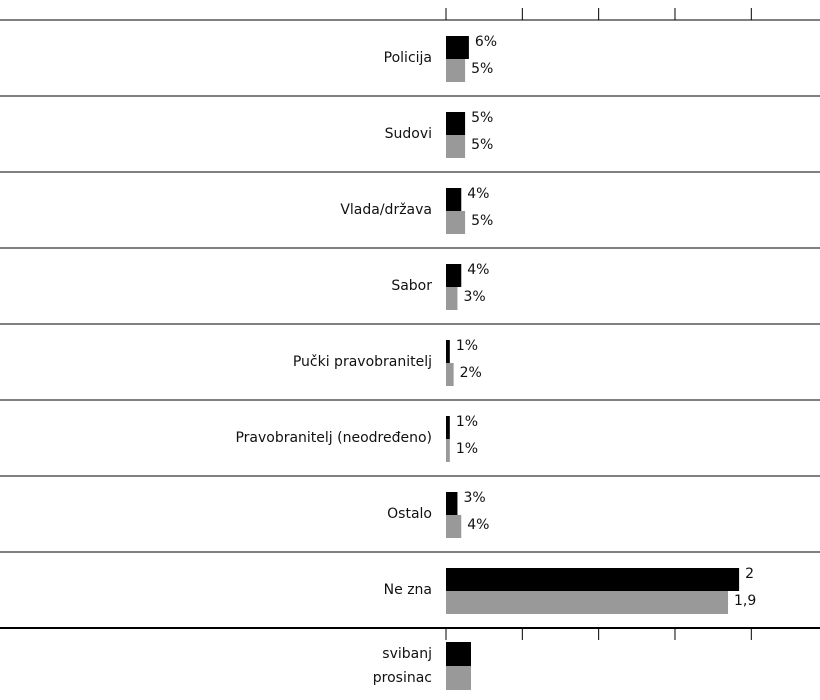  I want to click on category-label: Pravobranitelj (neodređeno), so click(333, 438).